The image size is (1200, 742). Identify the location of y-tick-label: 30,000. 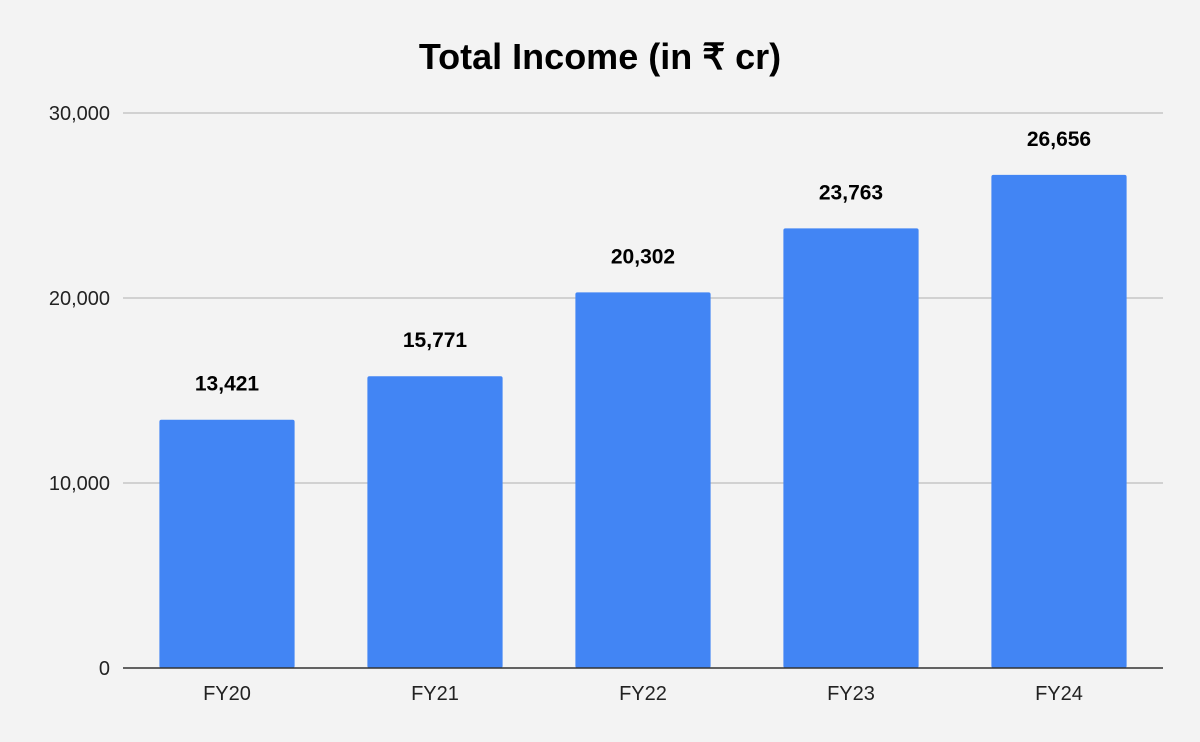
(79, 114).